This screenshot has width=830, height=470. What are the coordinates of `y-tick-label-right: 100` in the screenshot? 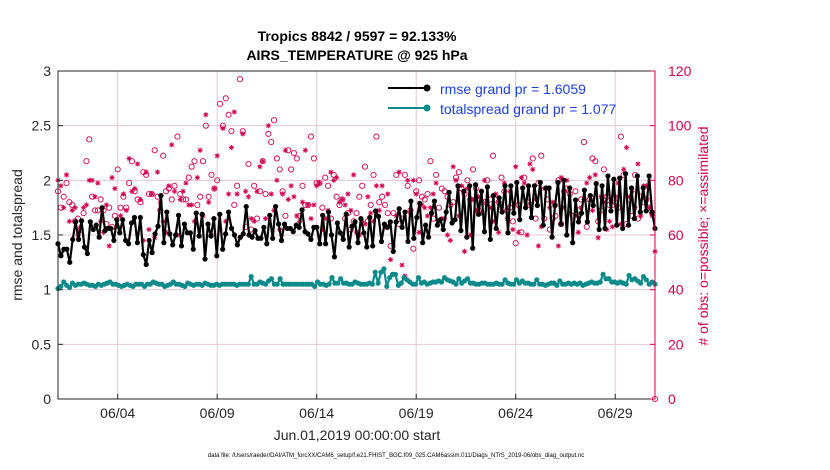 It's located at (680, 126).